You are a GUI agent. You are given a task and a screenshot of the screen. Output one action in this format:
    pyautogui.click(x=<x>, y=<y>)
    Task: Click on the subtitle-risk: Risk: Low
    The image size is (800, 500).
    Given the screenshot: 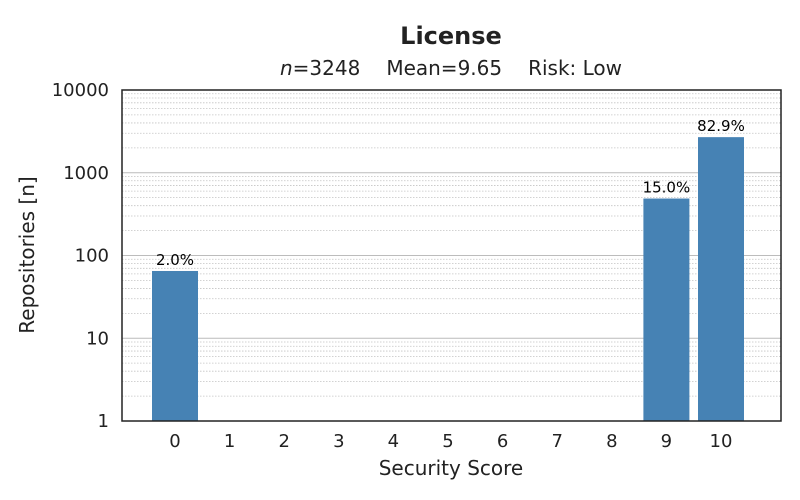 What is the action you would take?
    pyautogui.click(x=575, y=68)
    